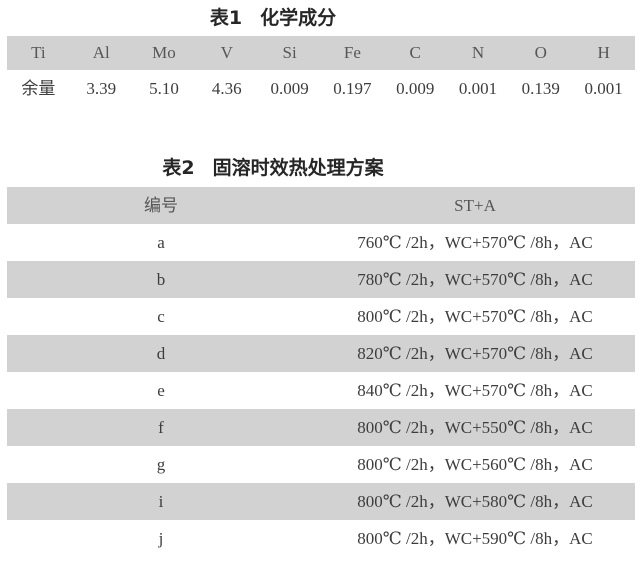 Image resolution: width=642 pixels, height=562 pixels. I want to click on row-treatment: 800℃ /2h，WC+570℃ /8h，AC, so click(475, 316).